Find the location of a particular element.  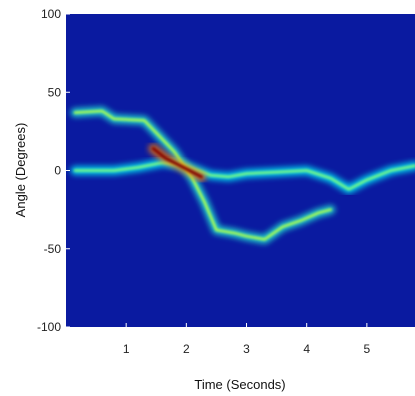

x-axis: 1 2 3 4 5 is located at coordinates (247, 339).